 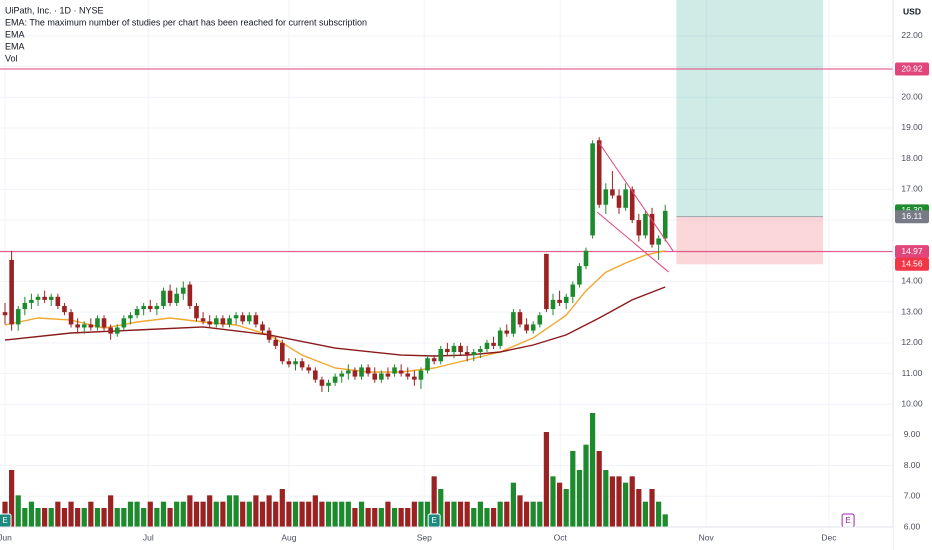 I want to click on y-tick-label: 9.00, so click(x=912, y=434).